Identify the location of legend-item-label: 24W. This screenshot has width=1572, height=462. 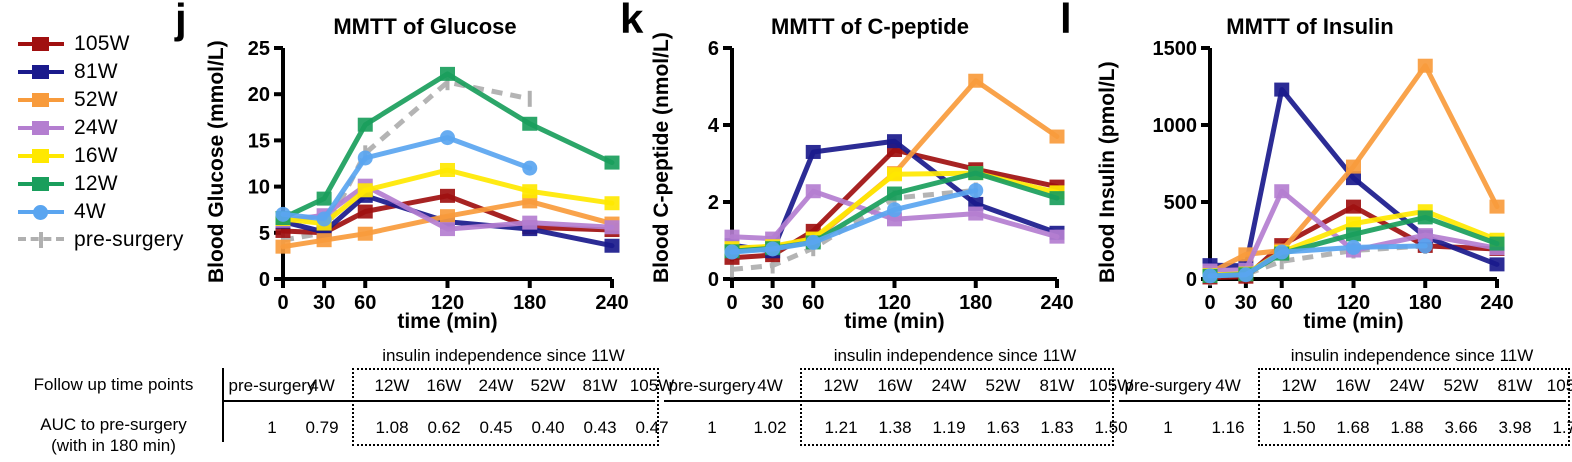
(96, 127).